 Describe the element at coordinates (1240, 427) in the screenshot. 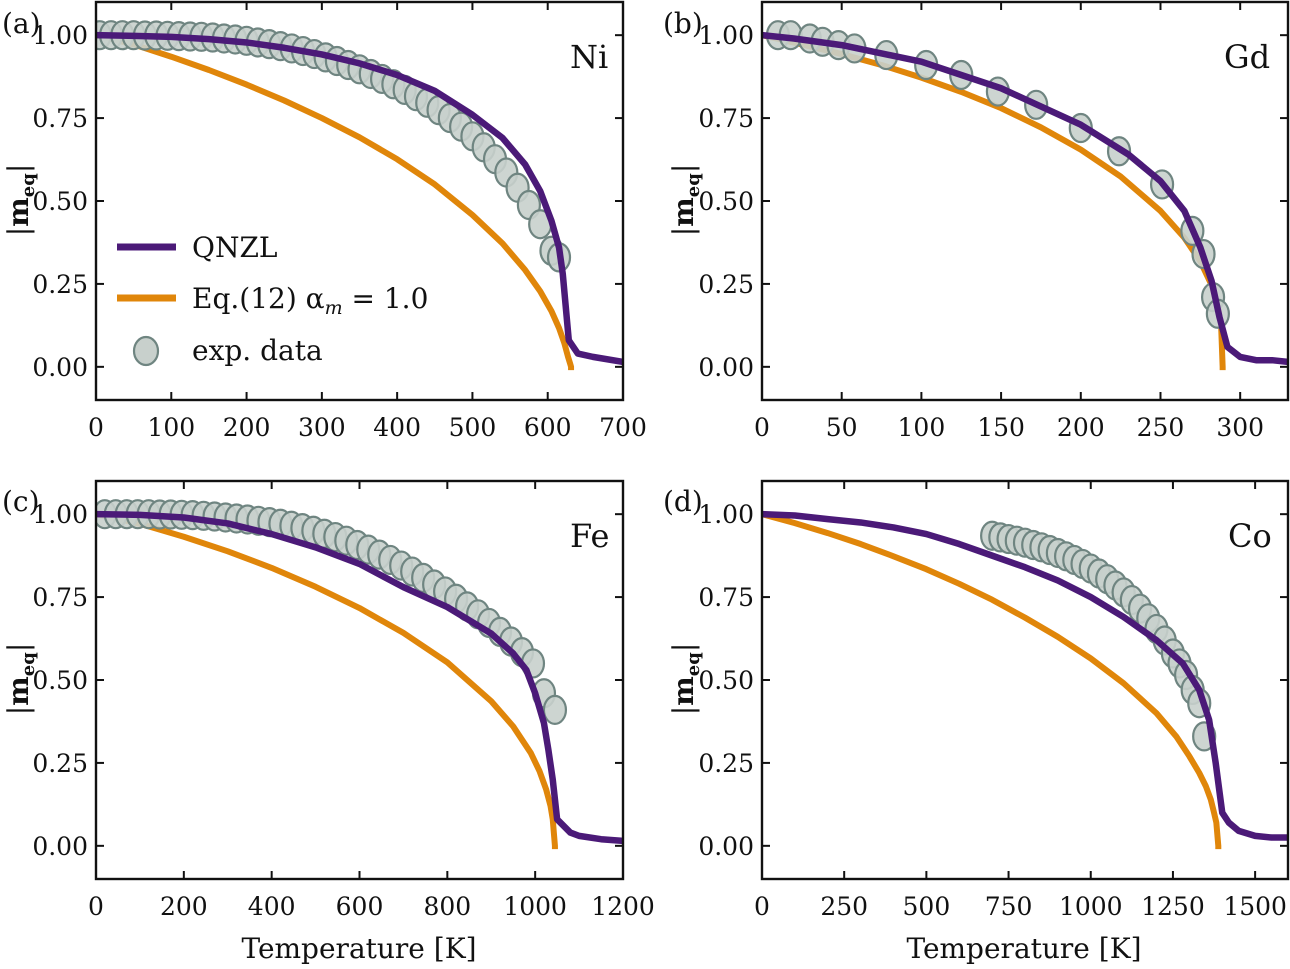

I see `panel-b-xtick-label: 300` at that location.